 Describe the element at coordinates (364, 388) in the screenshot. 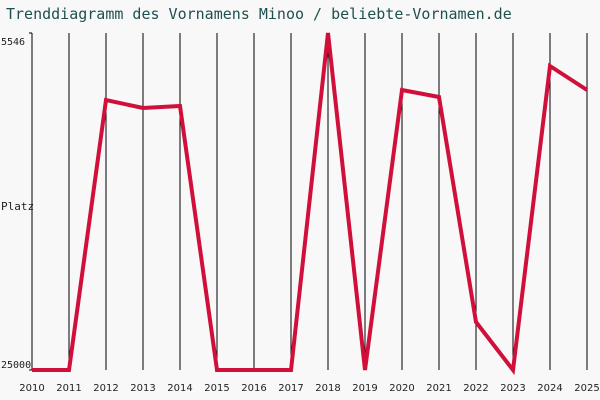

I see `x-tick-label: 2019` at that location.